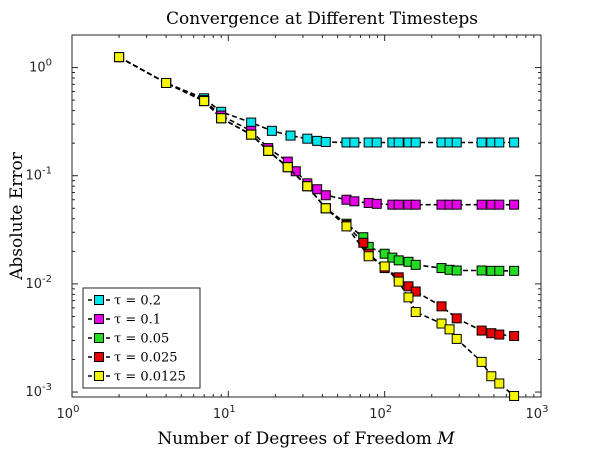 This screenshot has width=598, height=449. Describe the element at coordinates (224, 413) in the screenshot. I see `x-tick-label: 10¹` at that location.